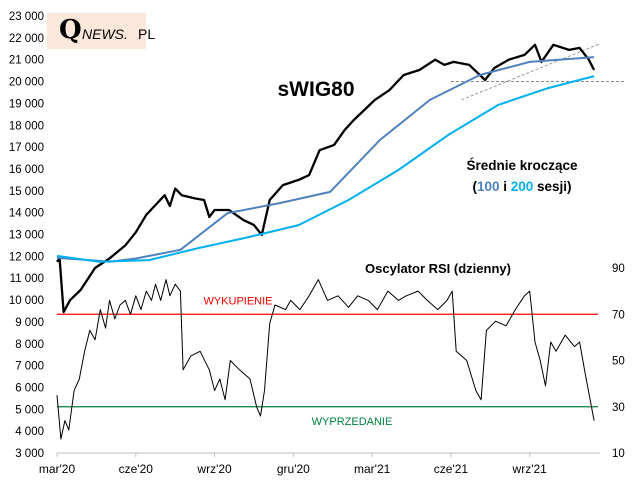 The width and height of the screenshot is (639, 491). Describe the element at coordinates (618, 408) in the screenshot. I see `right-tick-label: 30` at that location.